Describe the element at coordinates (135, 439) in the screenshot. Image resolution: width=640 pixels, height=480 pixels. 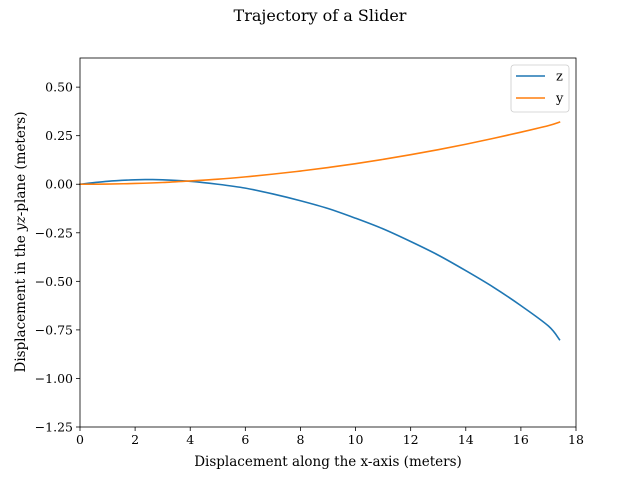
I see `x-tick-label: 2` at that location.